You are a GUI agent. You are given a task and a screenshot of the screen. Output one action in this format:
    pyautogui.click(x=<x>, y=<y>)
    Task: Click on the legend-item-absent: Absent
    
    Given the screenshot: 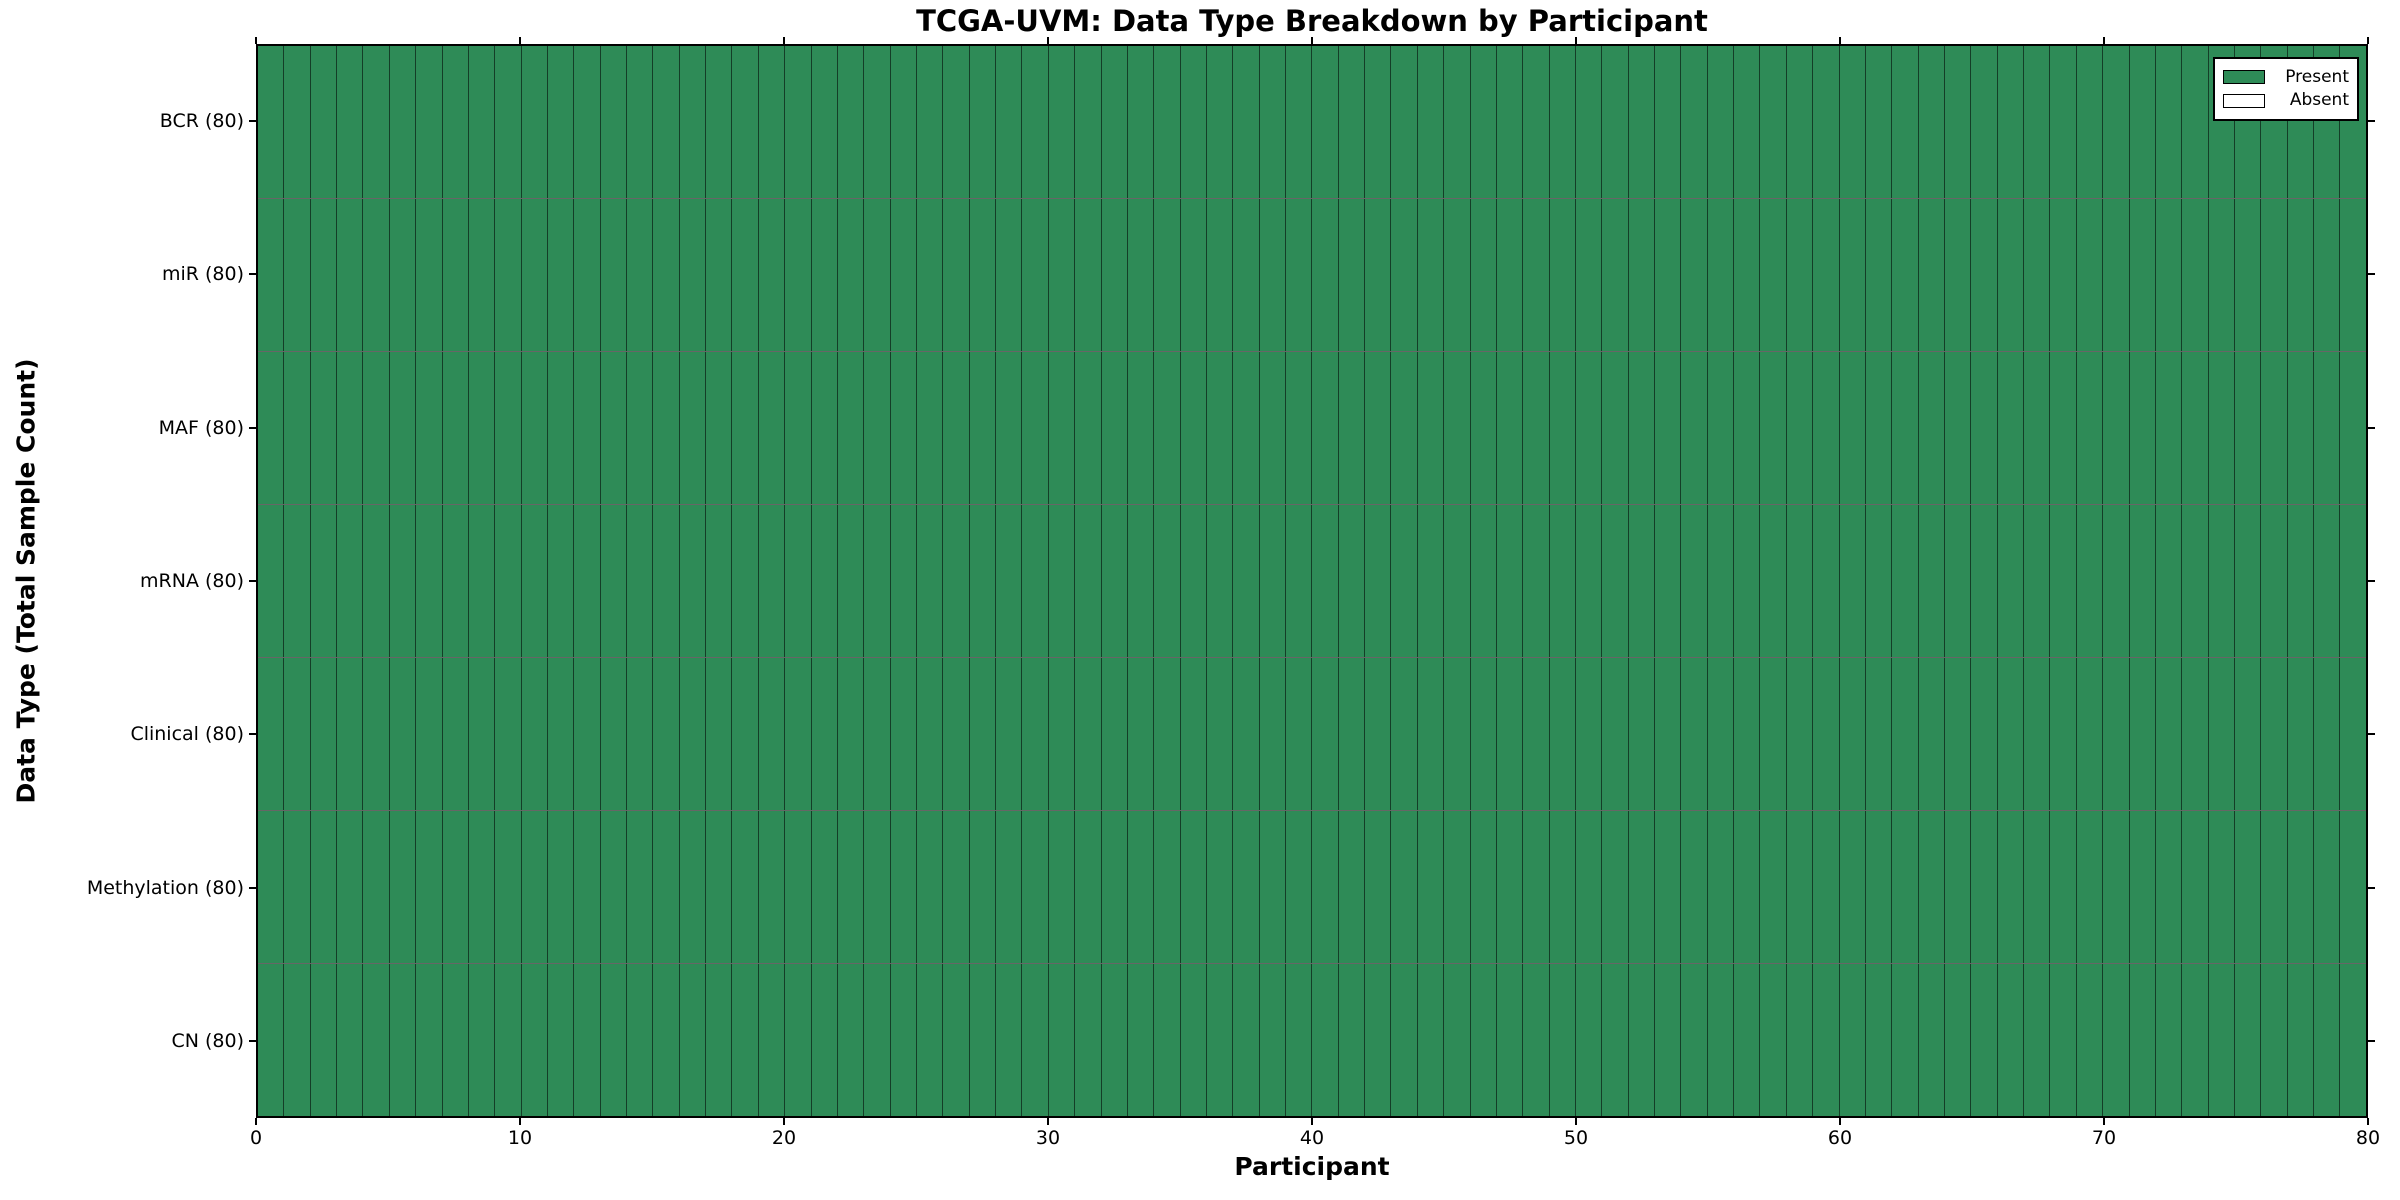 What is the action you would take?
    pyautogui.click(x=2286, y=100)
    